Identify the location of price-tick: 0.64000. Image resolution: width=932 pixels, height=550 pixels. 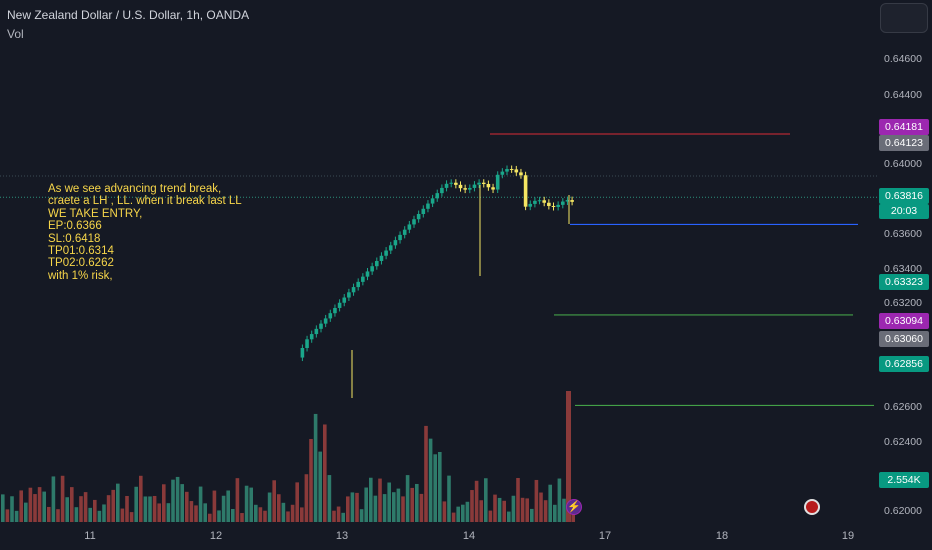
(903, 164).